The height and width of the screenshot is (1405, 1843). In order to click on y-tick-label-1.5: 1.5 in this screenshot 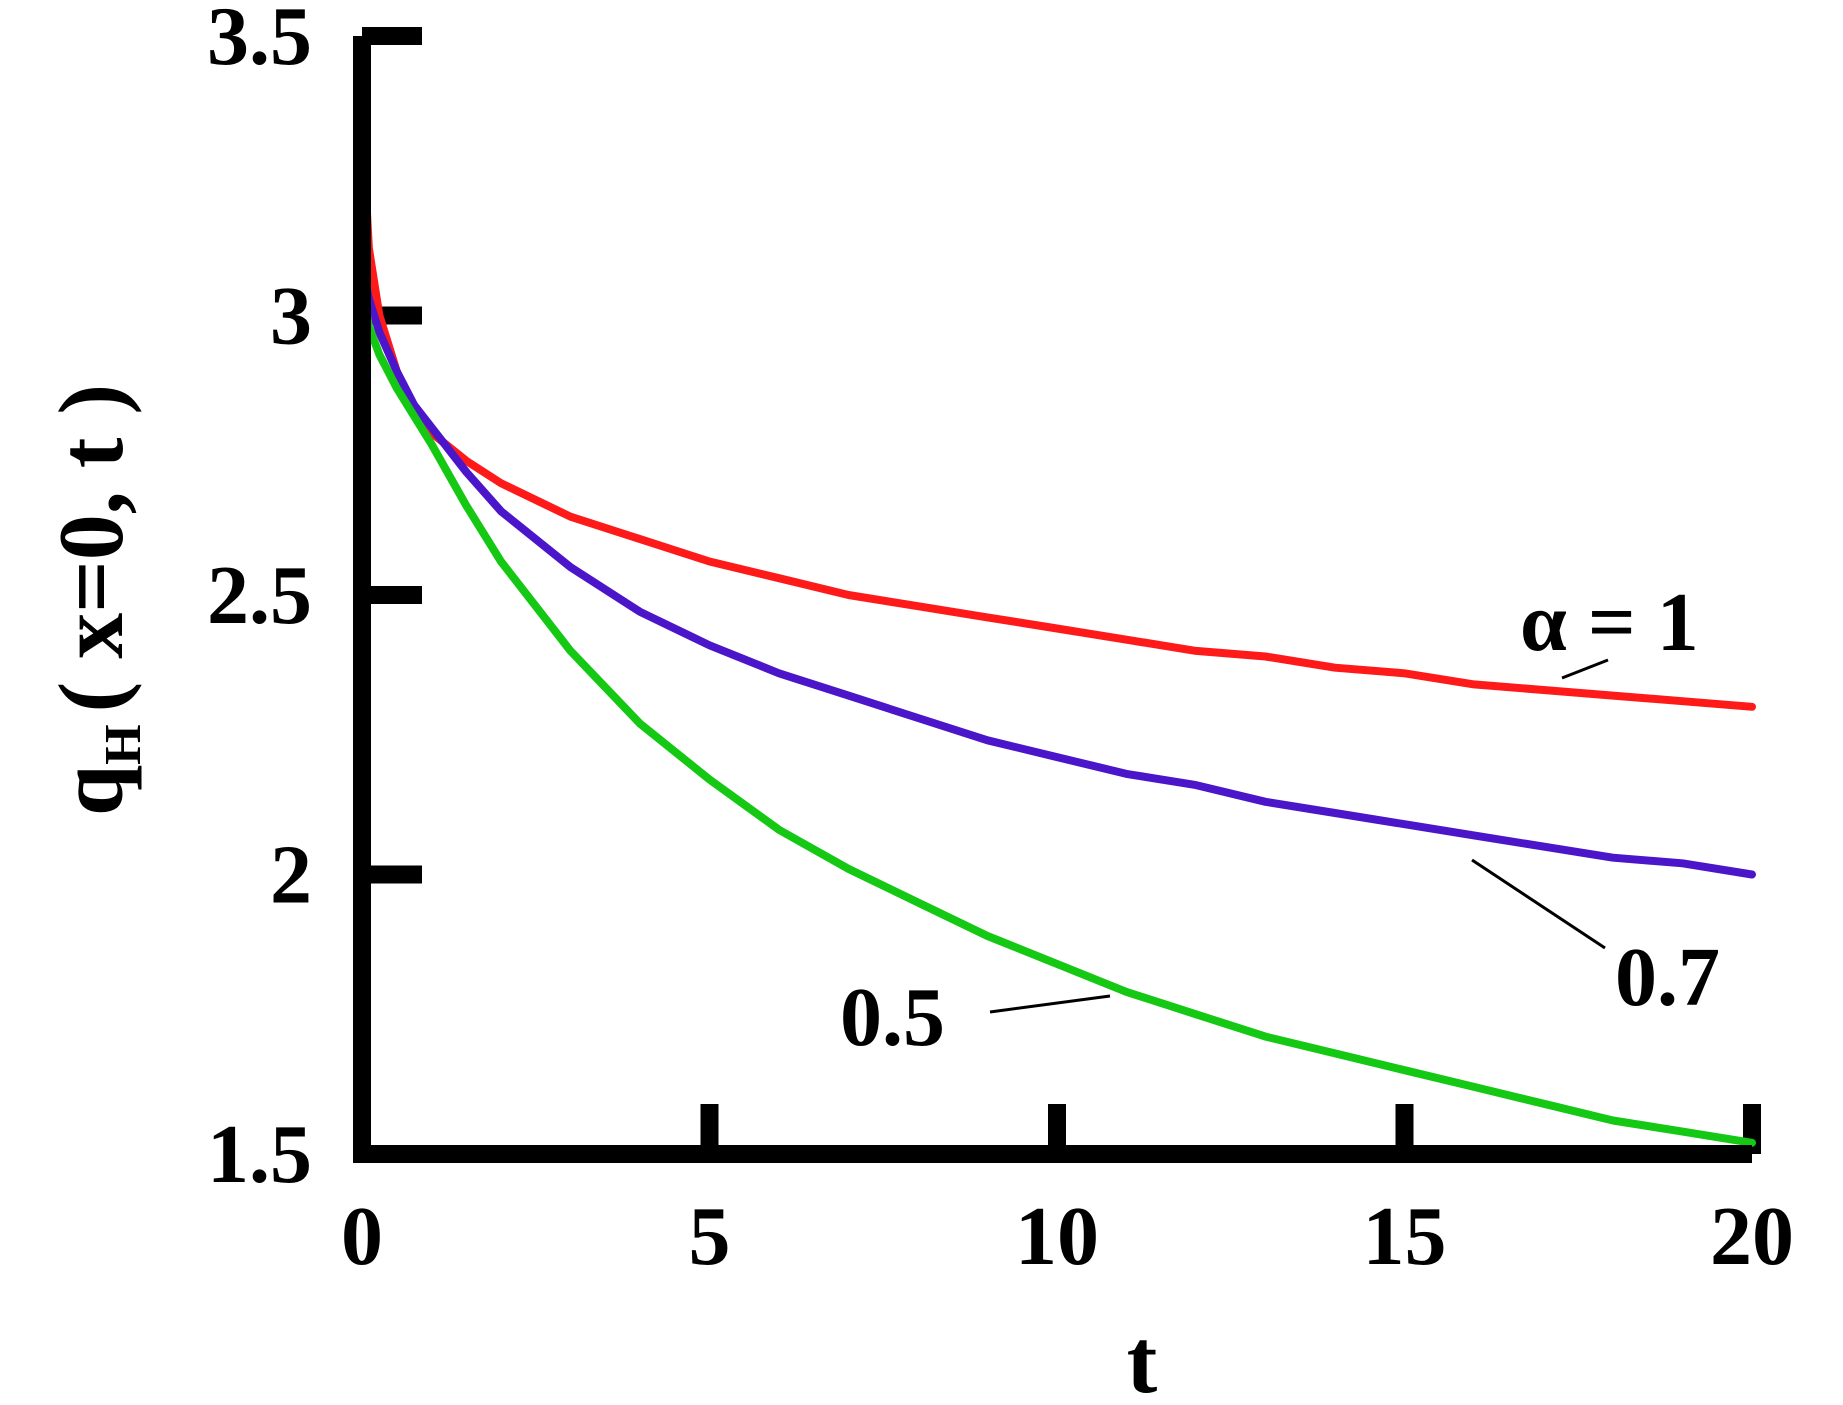, I will do `click(259, 1154)`.